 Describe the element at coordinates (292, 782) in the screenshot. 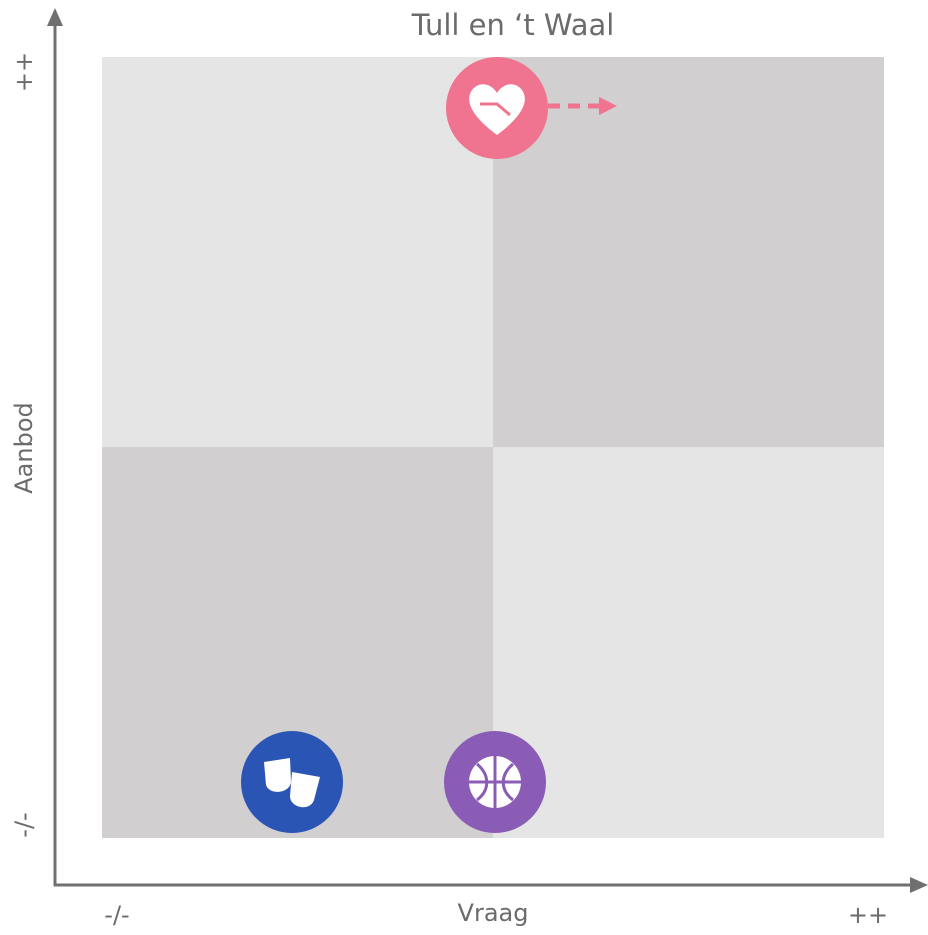

I see `theatre-icon` at that location.